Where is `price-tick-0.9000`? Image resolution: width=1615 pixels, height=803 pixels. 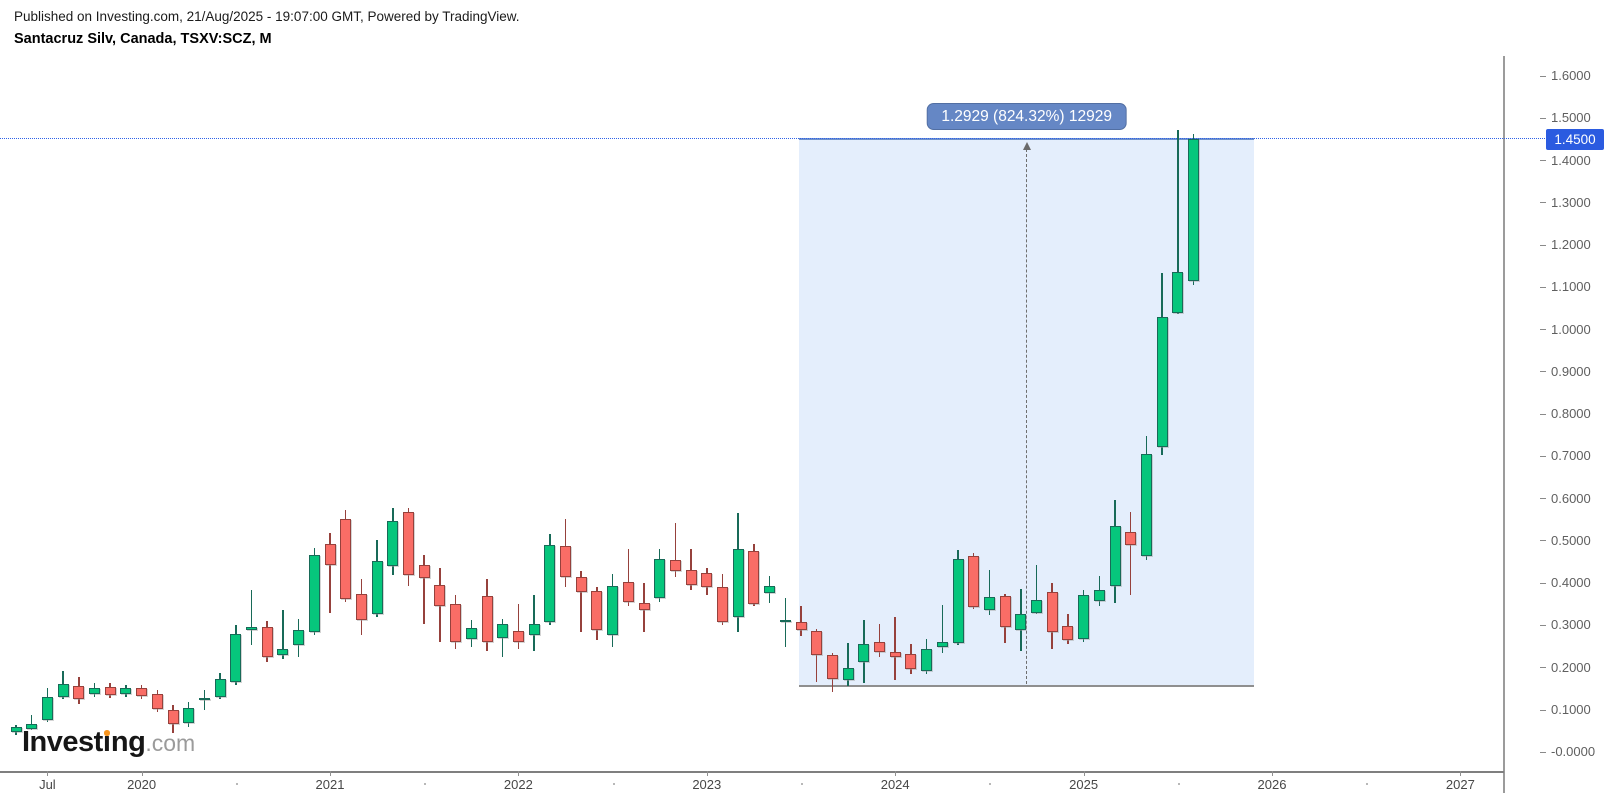
price-tick-0.9000 is located at coordinates (1543, 372).